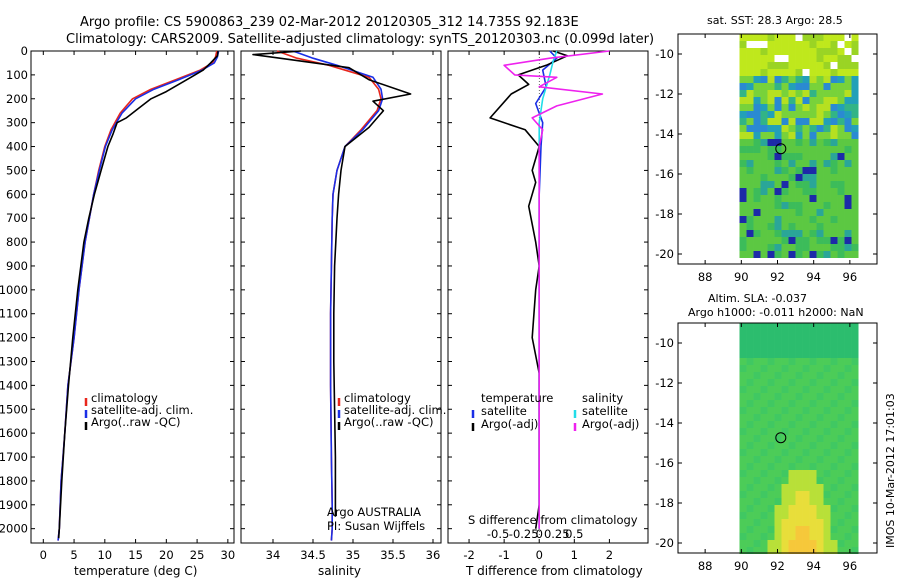 Image resolution: width=900 pixels, height=580 pixels. I want to click on x-tick-label: 15, so click(135, 555).